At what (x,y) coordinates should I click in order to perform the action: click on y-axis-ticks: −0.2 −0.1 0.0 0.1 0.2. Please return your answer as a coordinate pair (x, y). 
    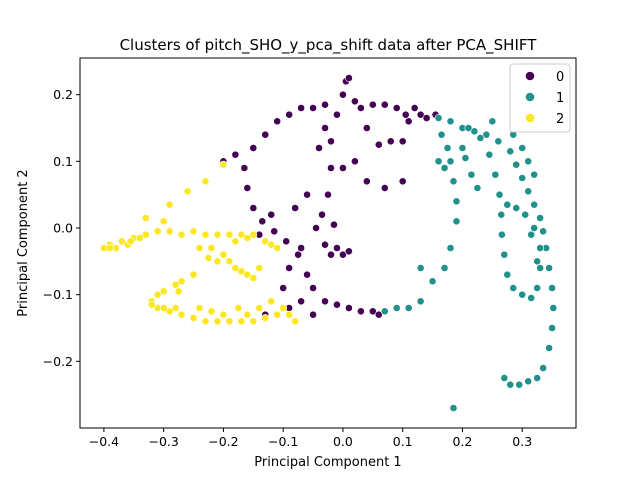
    Looking at the image, I should click on (61, 228).